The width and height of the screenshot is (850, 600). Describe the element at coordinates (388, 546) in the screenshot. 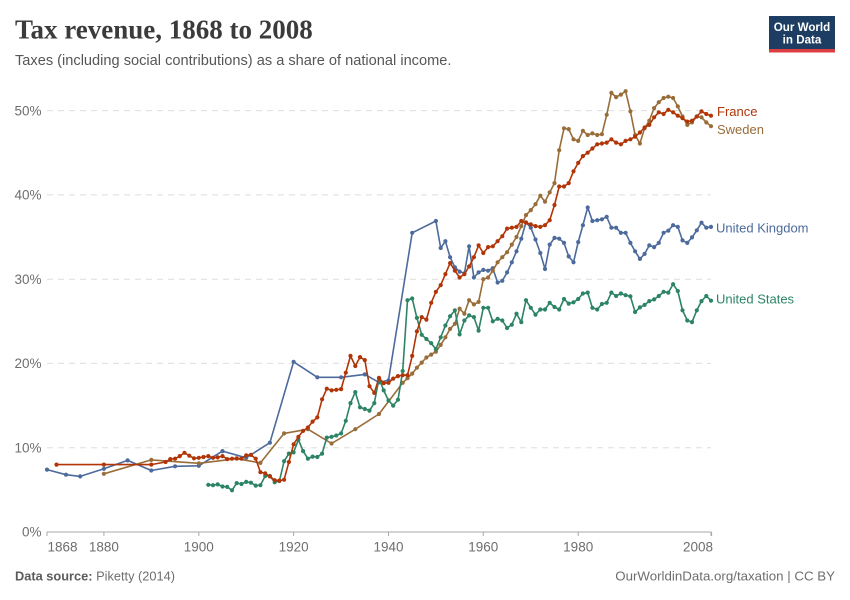

I see `svg-text: 1940` at that location.